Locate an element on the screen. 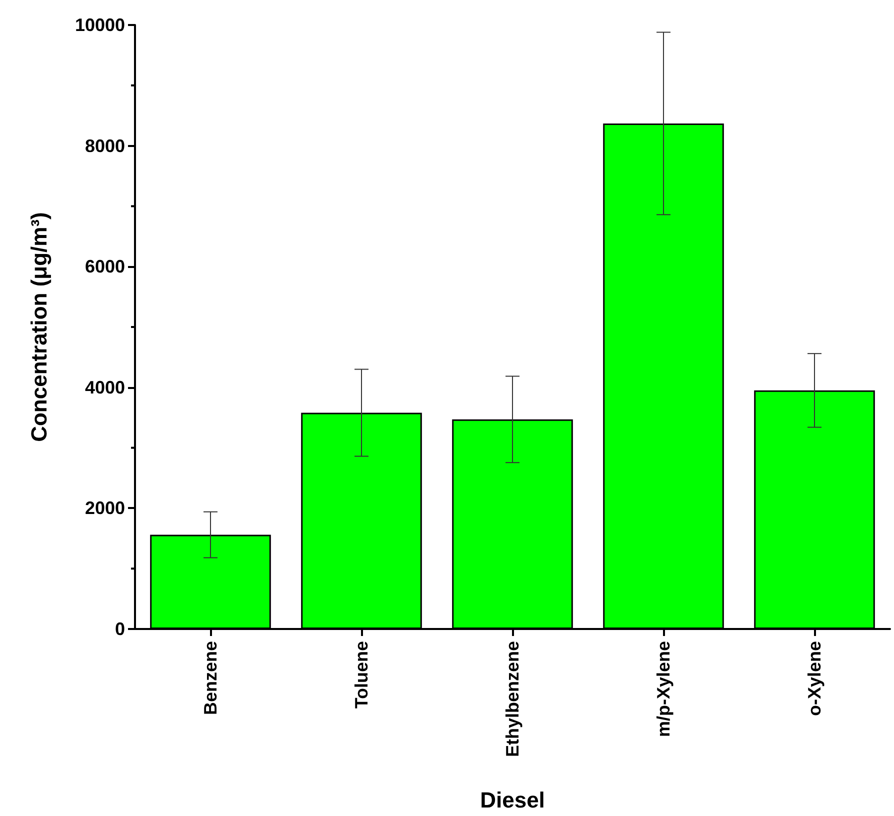 This screenshot has width=894, height=816. x-tick-label: Ethylbenzene is located at coordinates (512, 699).